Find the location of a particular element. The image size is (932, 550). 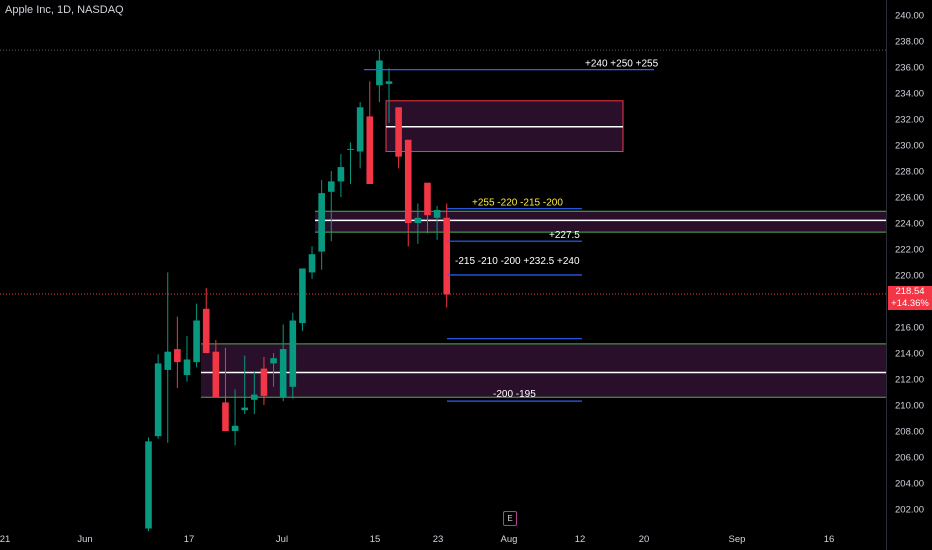

price-tick-label: 210.00 is located at coordinates (909, 406).